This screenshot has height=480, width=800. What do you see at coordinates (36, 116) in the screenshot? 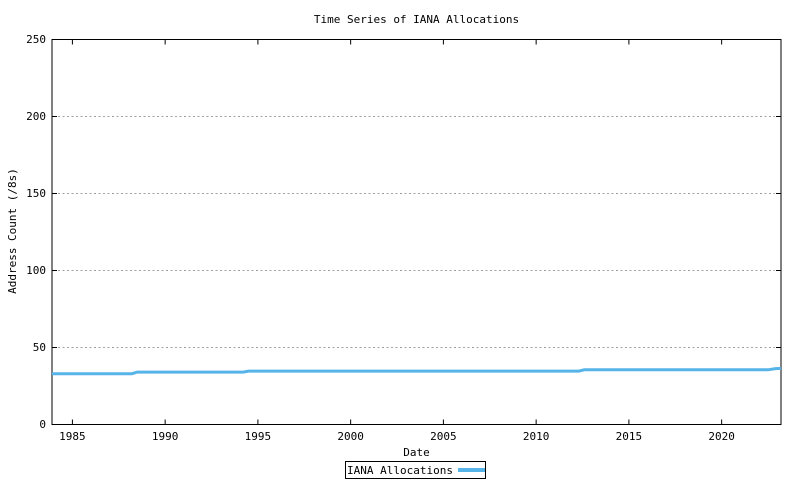
I see `y-tick-label: 200` at bounding box center [36, 116].